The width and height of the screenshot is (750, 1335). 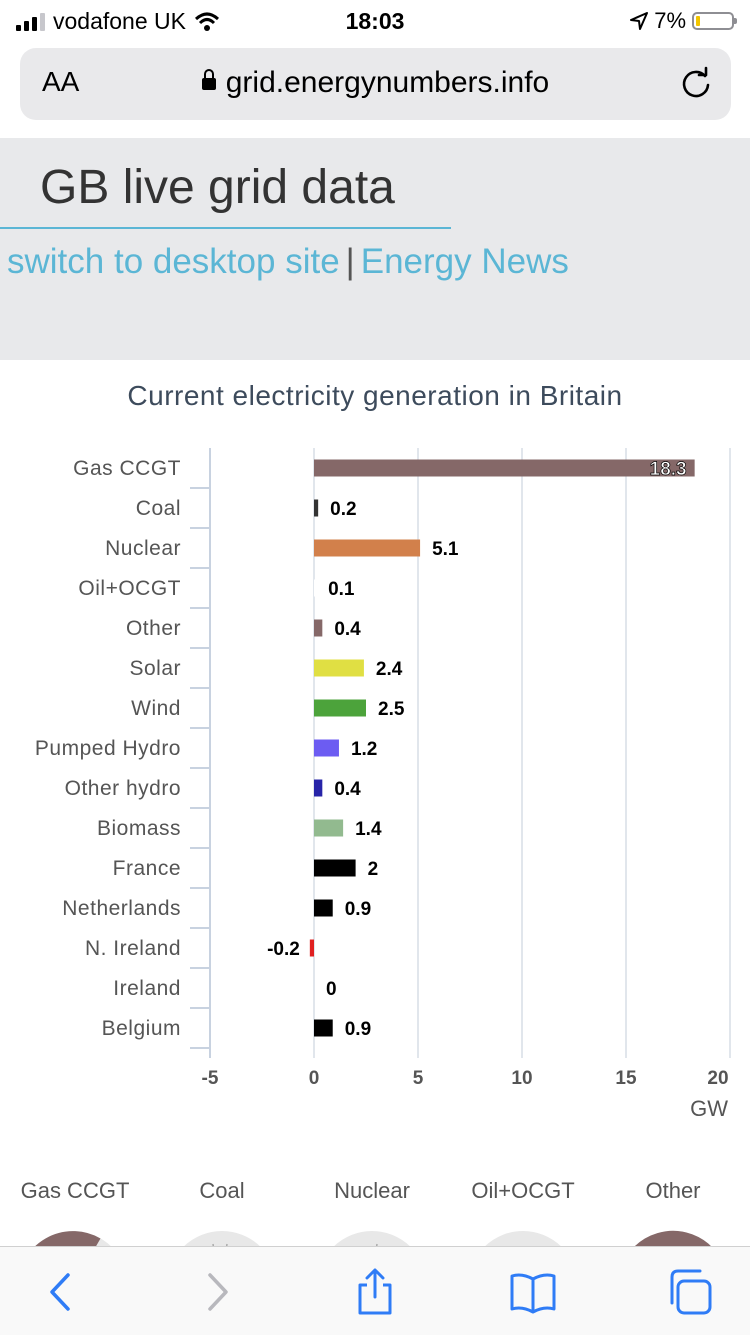 I want to click on category-label: Gas CCGT, so click(x=127, y=468).